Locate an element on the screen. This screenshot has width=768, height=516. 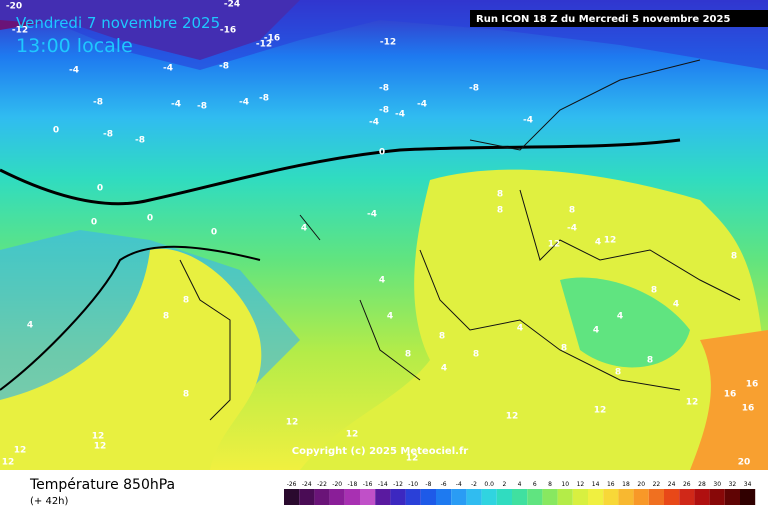
colorbar-label: -2 is located at coordinates (474, 484).